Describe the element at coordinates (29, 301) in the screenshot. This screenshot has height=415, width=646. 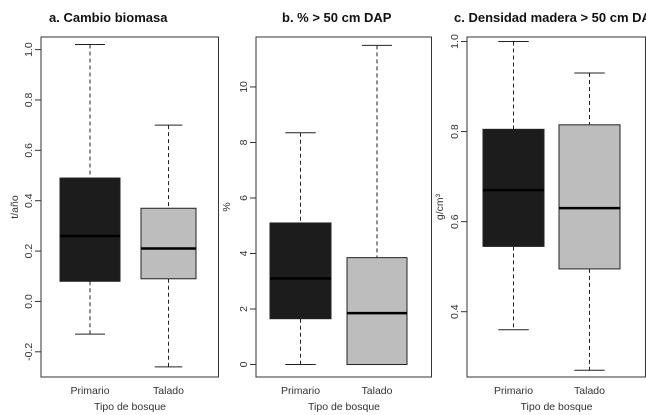
I see `y-tick-label: 0.0` at that location.